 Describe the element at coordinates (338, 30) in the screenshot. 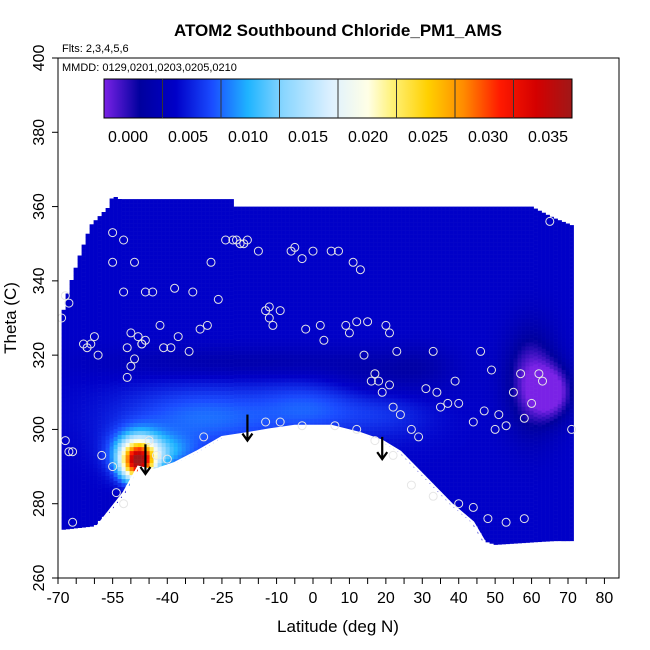

I see `chart-title: ATOM2 Southbound Chloride_PM1_AMS` at that location.